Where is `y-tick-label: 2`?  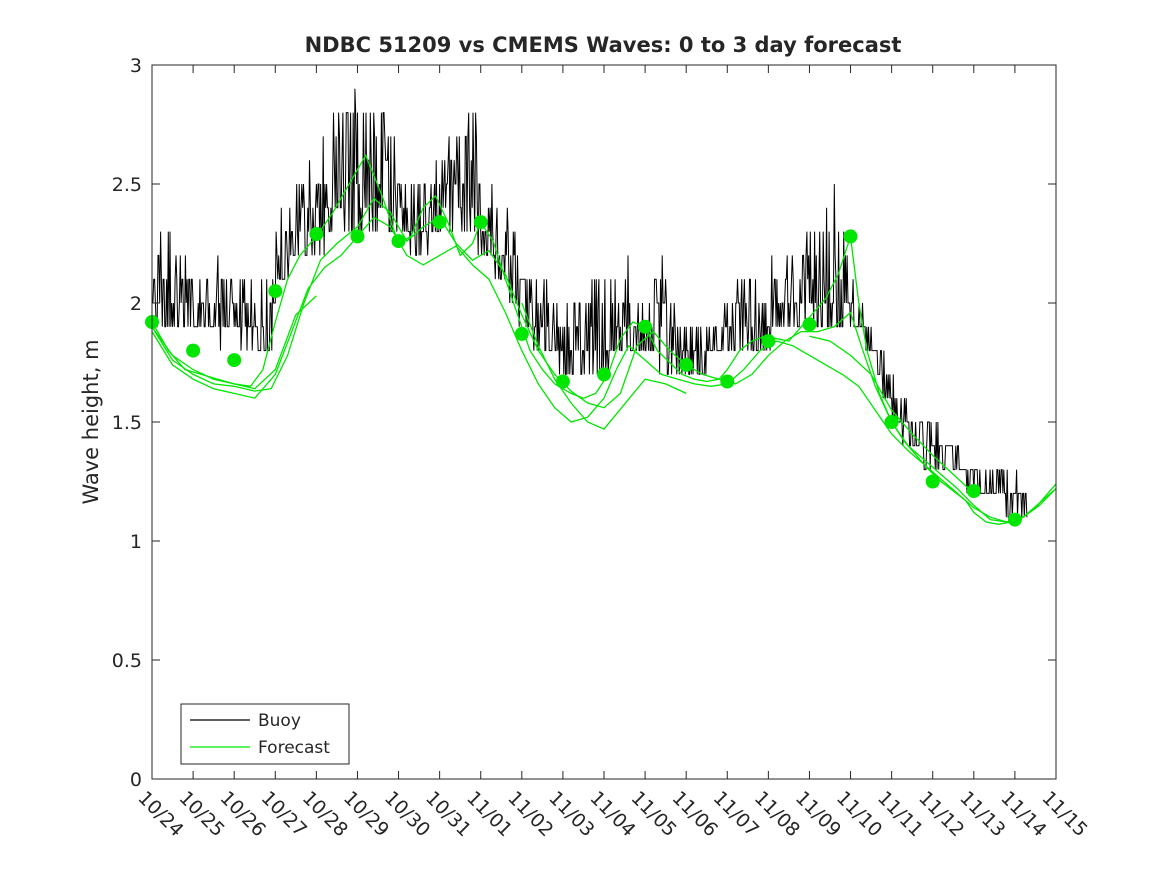
y-tick-label: 2 is located at coordinates (136, 304).